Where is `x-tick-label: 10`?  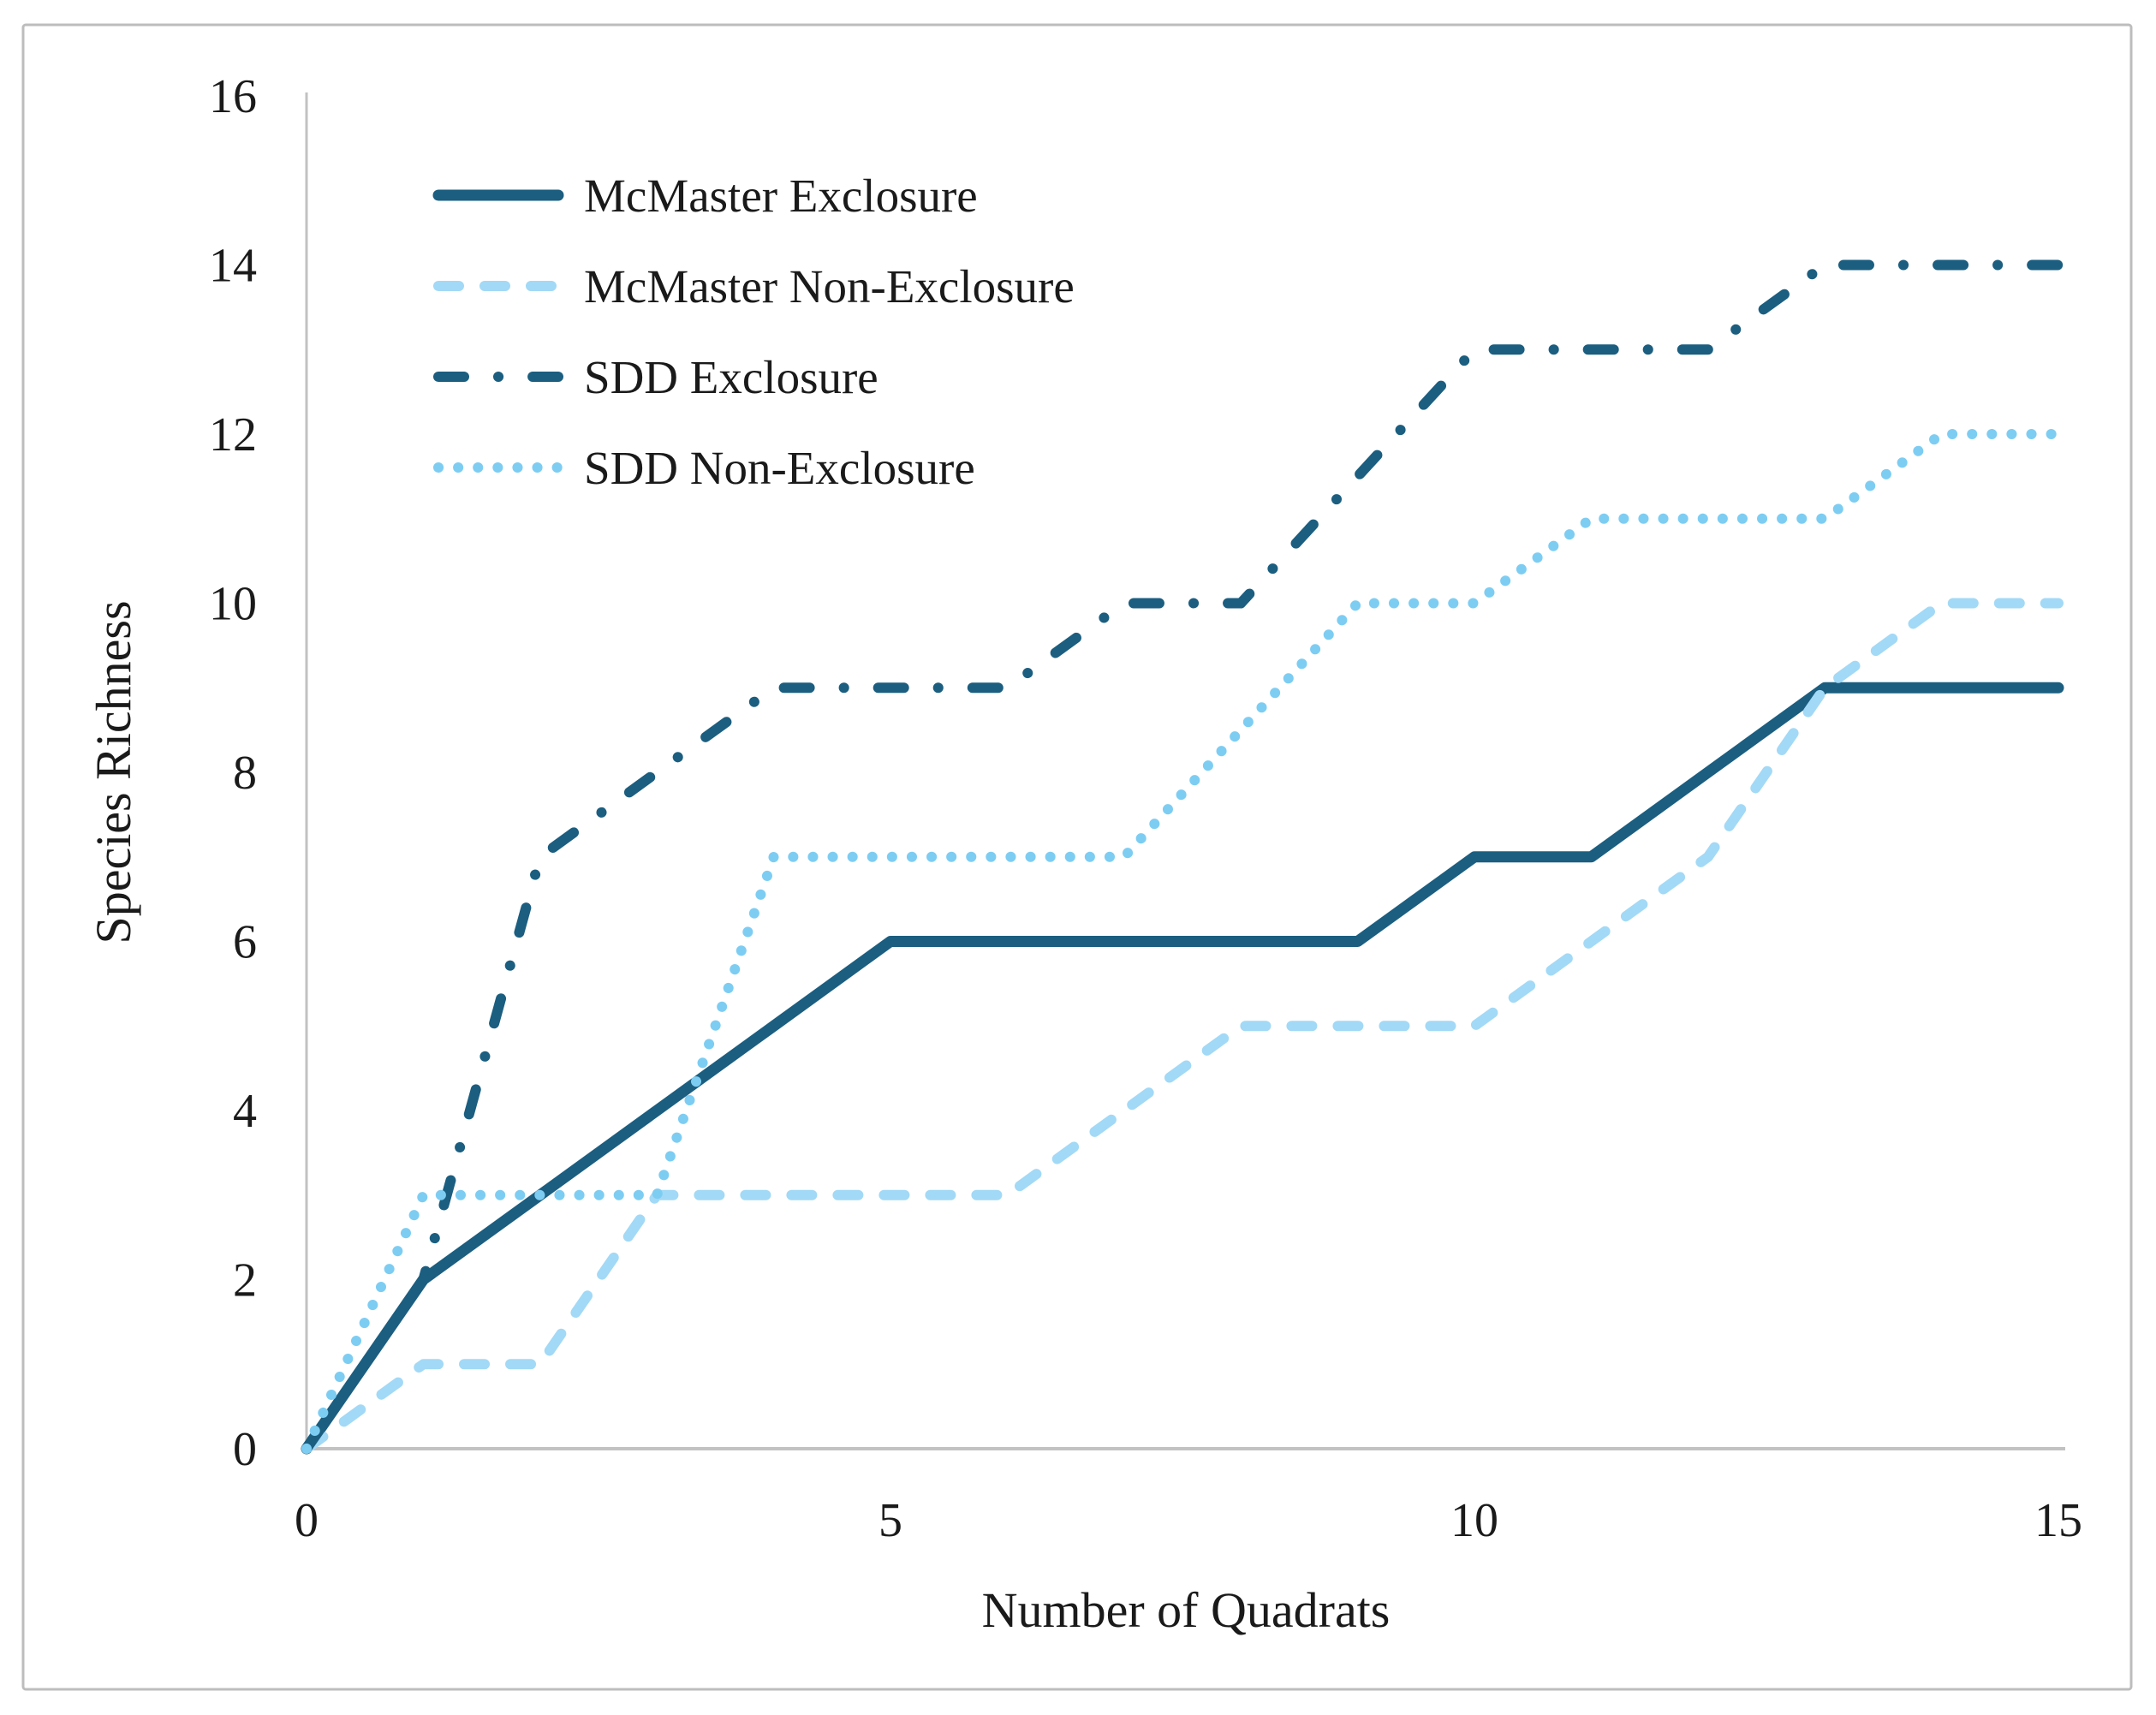
x-tick-label: 10 is located at coordinates (1474, 1520).